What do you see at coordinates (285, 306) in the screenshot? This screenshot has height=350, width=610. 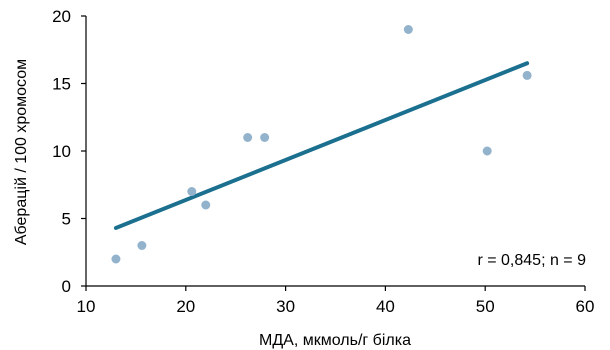 I see `x-tick-label: 30` at bounding box center [285, 306].